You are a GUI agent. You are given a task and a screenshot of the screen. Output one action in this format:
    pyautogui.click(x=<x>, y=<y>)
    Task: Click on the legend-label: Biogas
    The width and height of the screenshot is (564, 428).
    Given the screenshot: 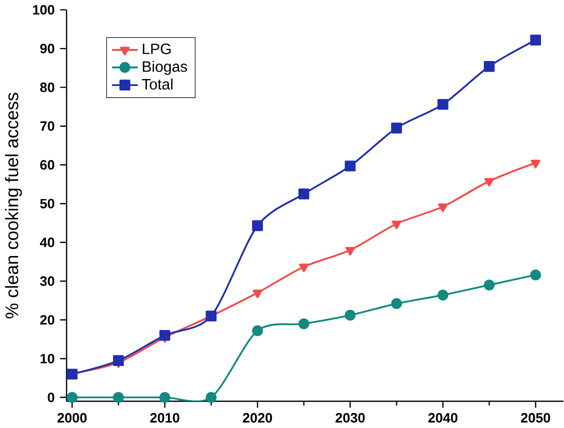 What is the action you would take?
    pyautogui.click(x=165, y=68)
    